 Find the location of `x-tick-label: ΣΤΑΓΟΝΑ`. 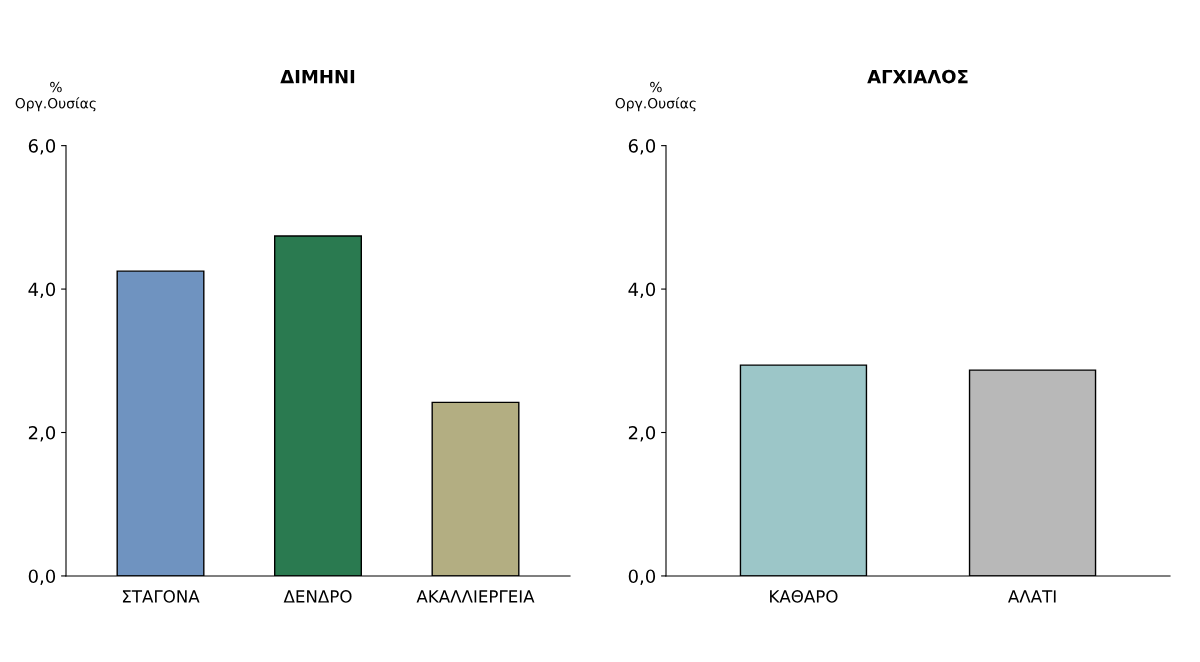

x-tick-label: ΣΤΑΓΟΝΑ is located at coordinates (161, 596).